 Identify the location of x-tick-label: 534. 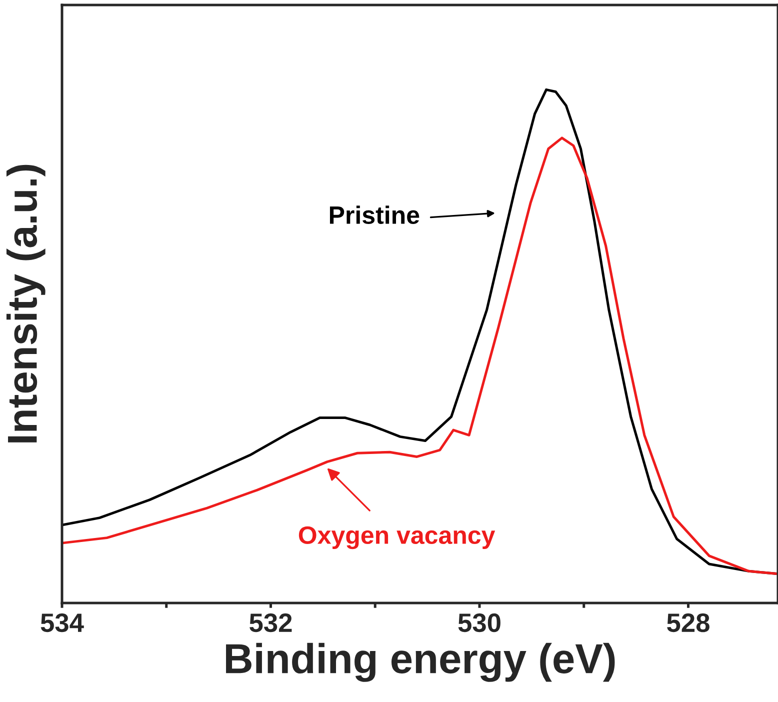
(62, 622).